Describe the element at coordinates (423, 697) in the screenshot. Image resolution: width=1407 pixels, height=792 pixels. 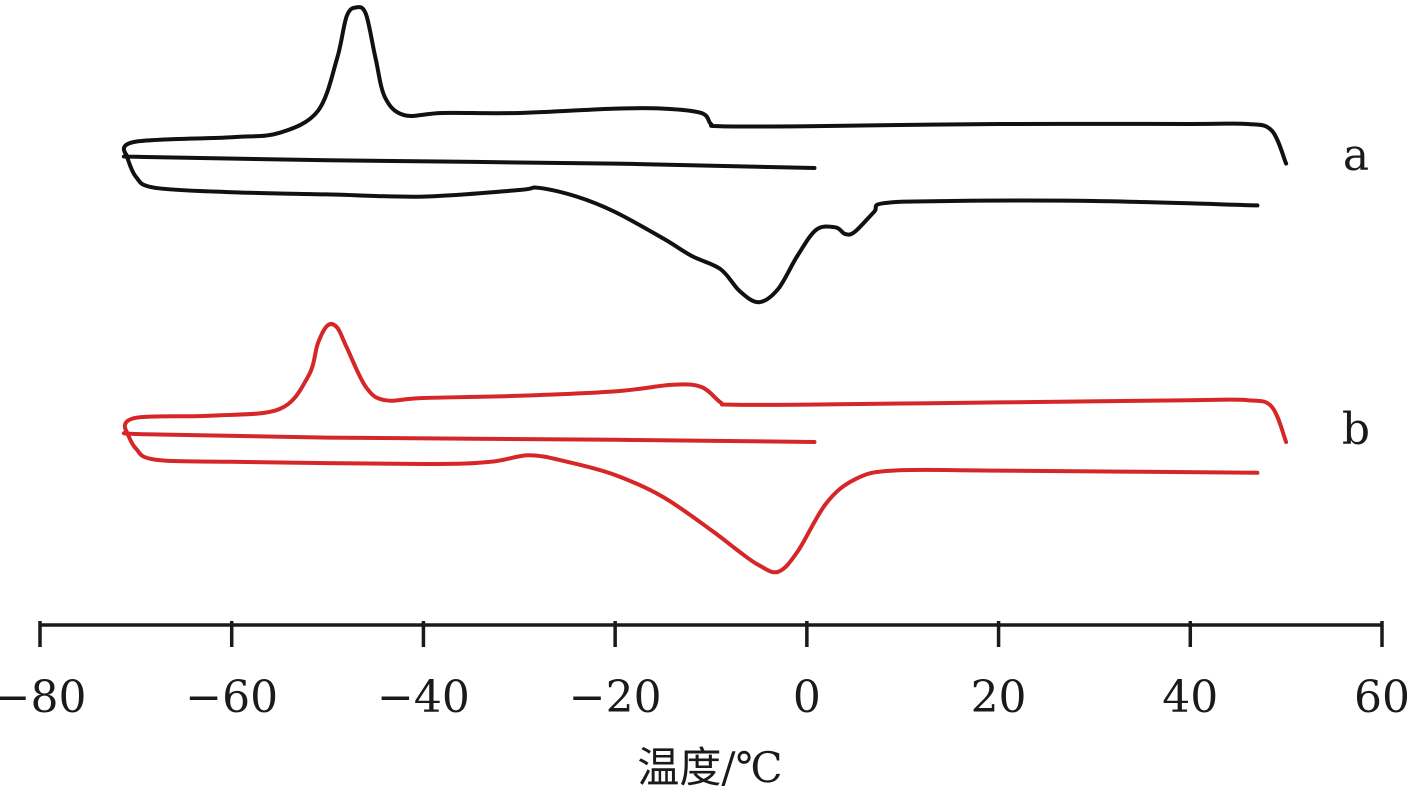
I see `x-tick-label--40: −40` at that location.